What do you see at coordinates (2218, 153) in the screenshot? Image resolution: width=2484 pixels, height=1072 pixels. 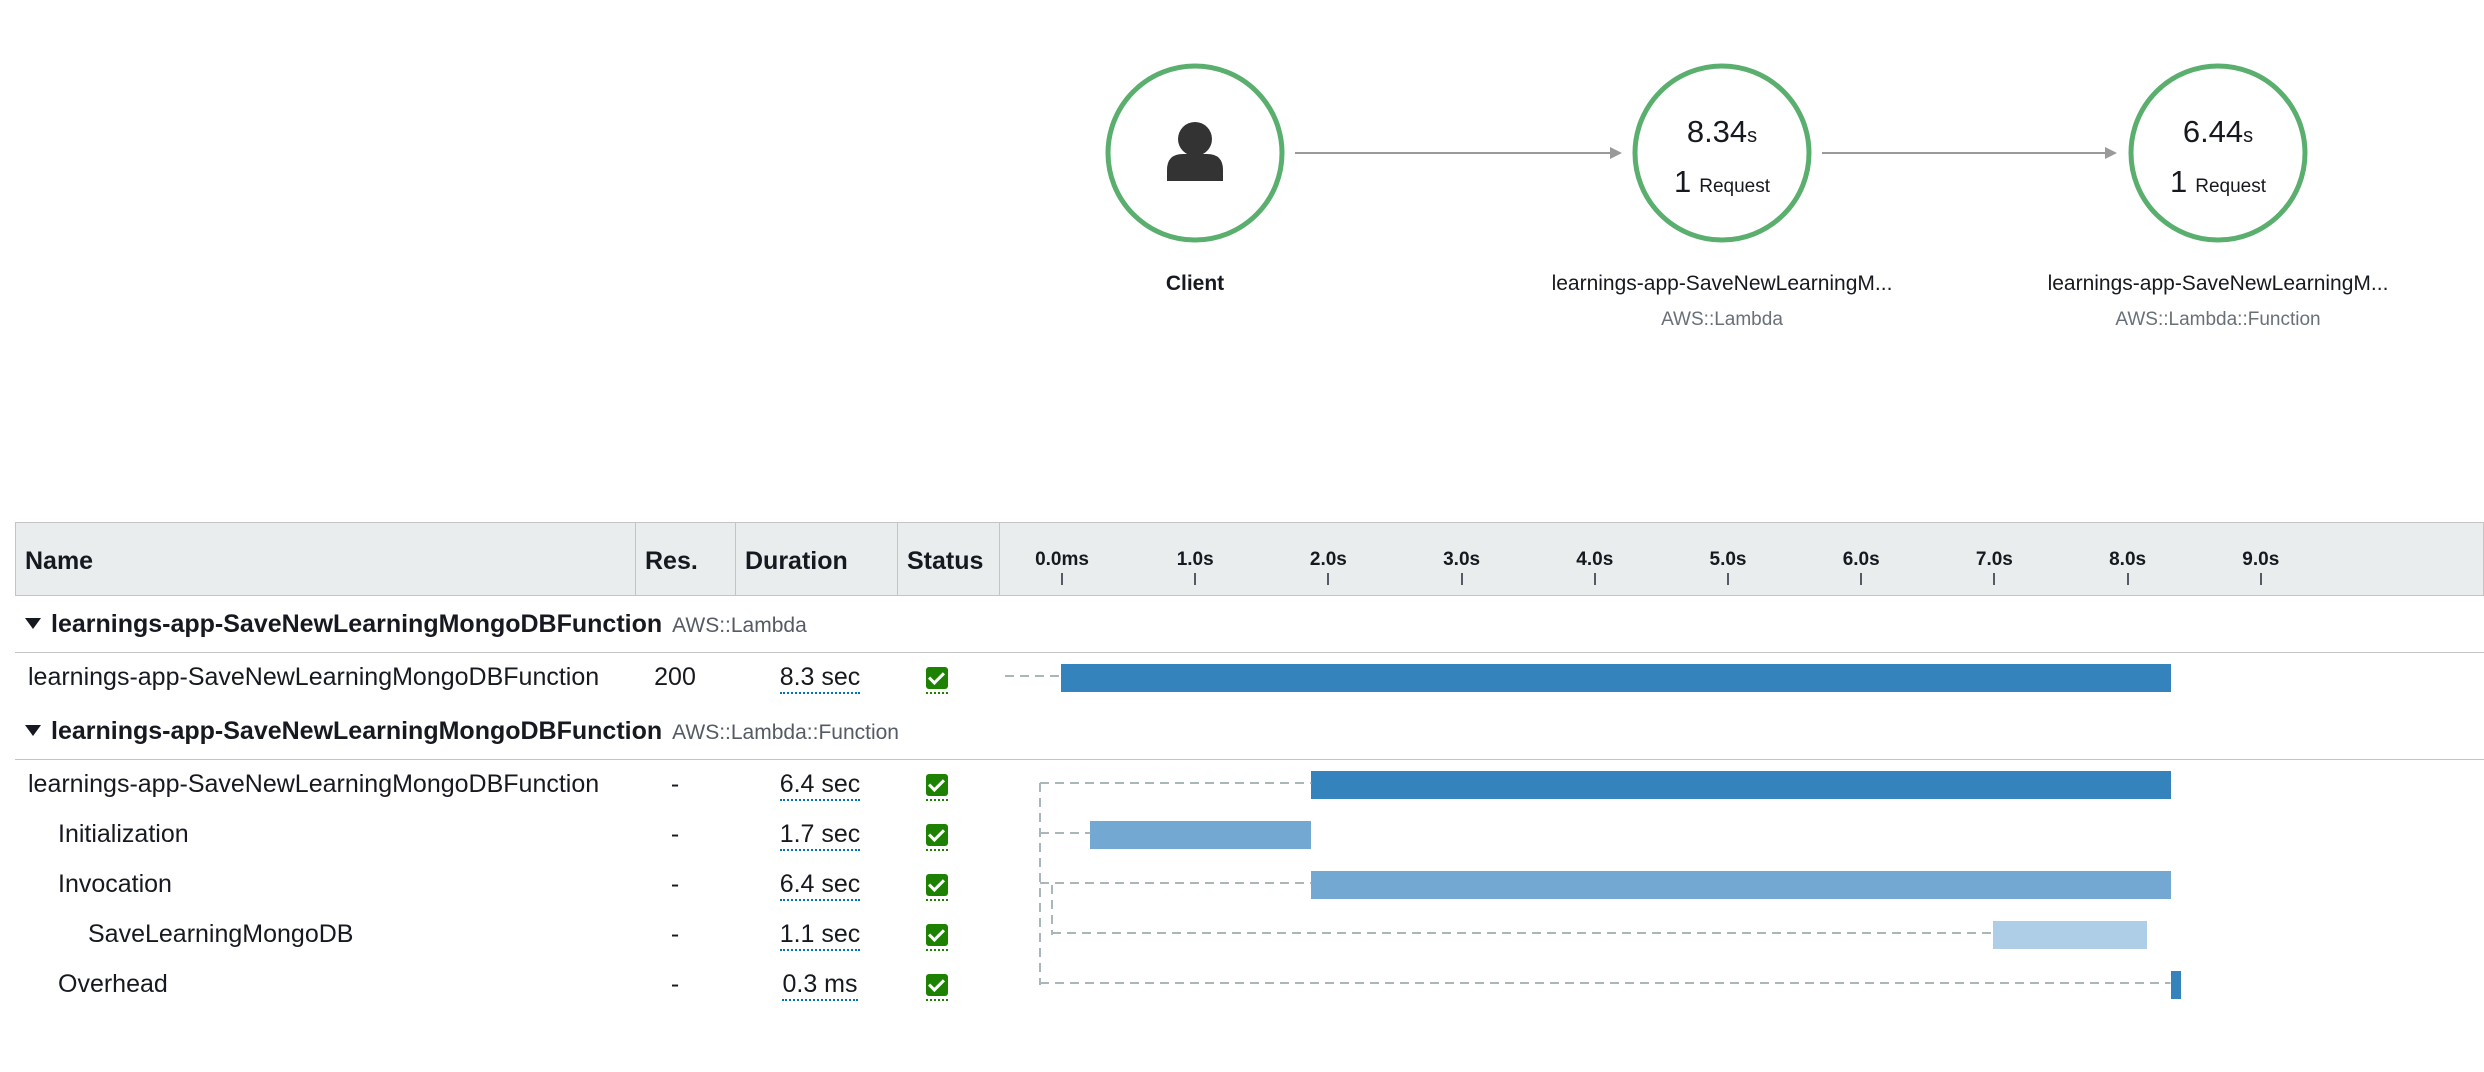 I see `node-function: 6.44s 1 Request` at bounding box center [2218, 153].